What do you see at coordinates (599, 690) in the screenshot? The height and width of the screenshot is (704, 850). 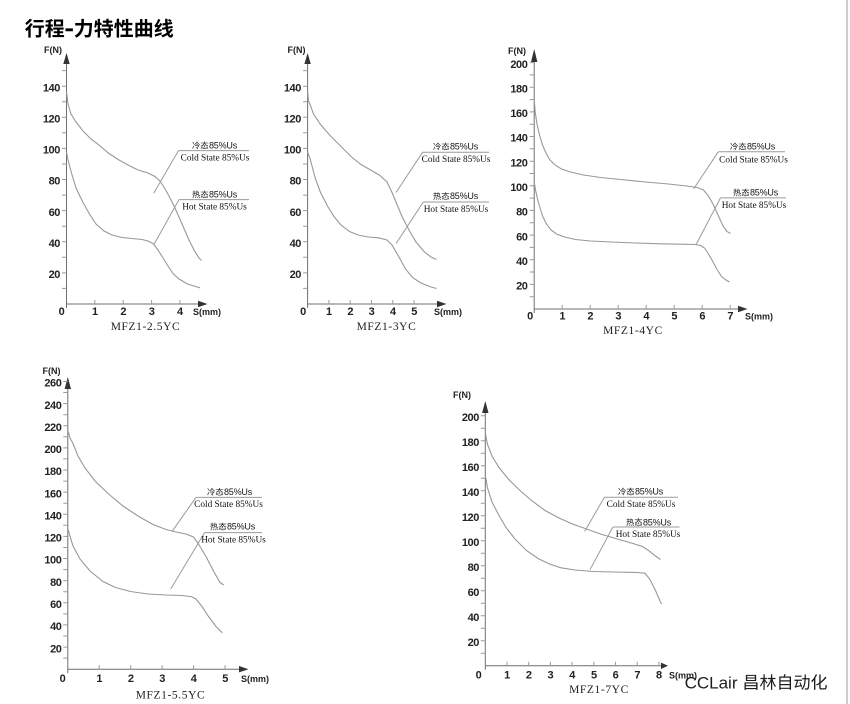 I see `svg-text: MFZ1-7YC` at bounding box center [599, 690].